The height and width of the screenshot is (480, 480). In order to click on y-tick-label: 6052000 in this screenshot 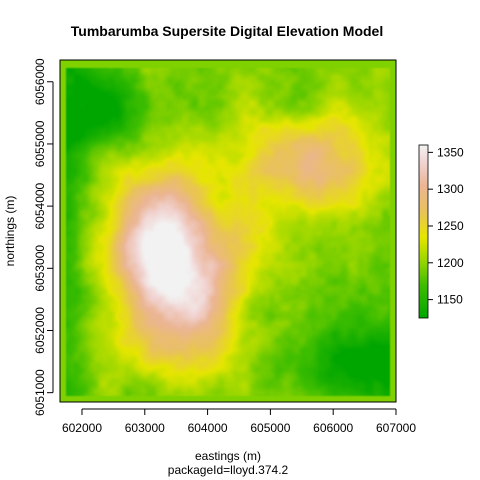, I will do `click(40, 330)`.